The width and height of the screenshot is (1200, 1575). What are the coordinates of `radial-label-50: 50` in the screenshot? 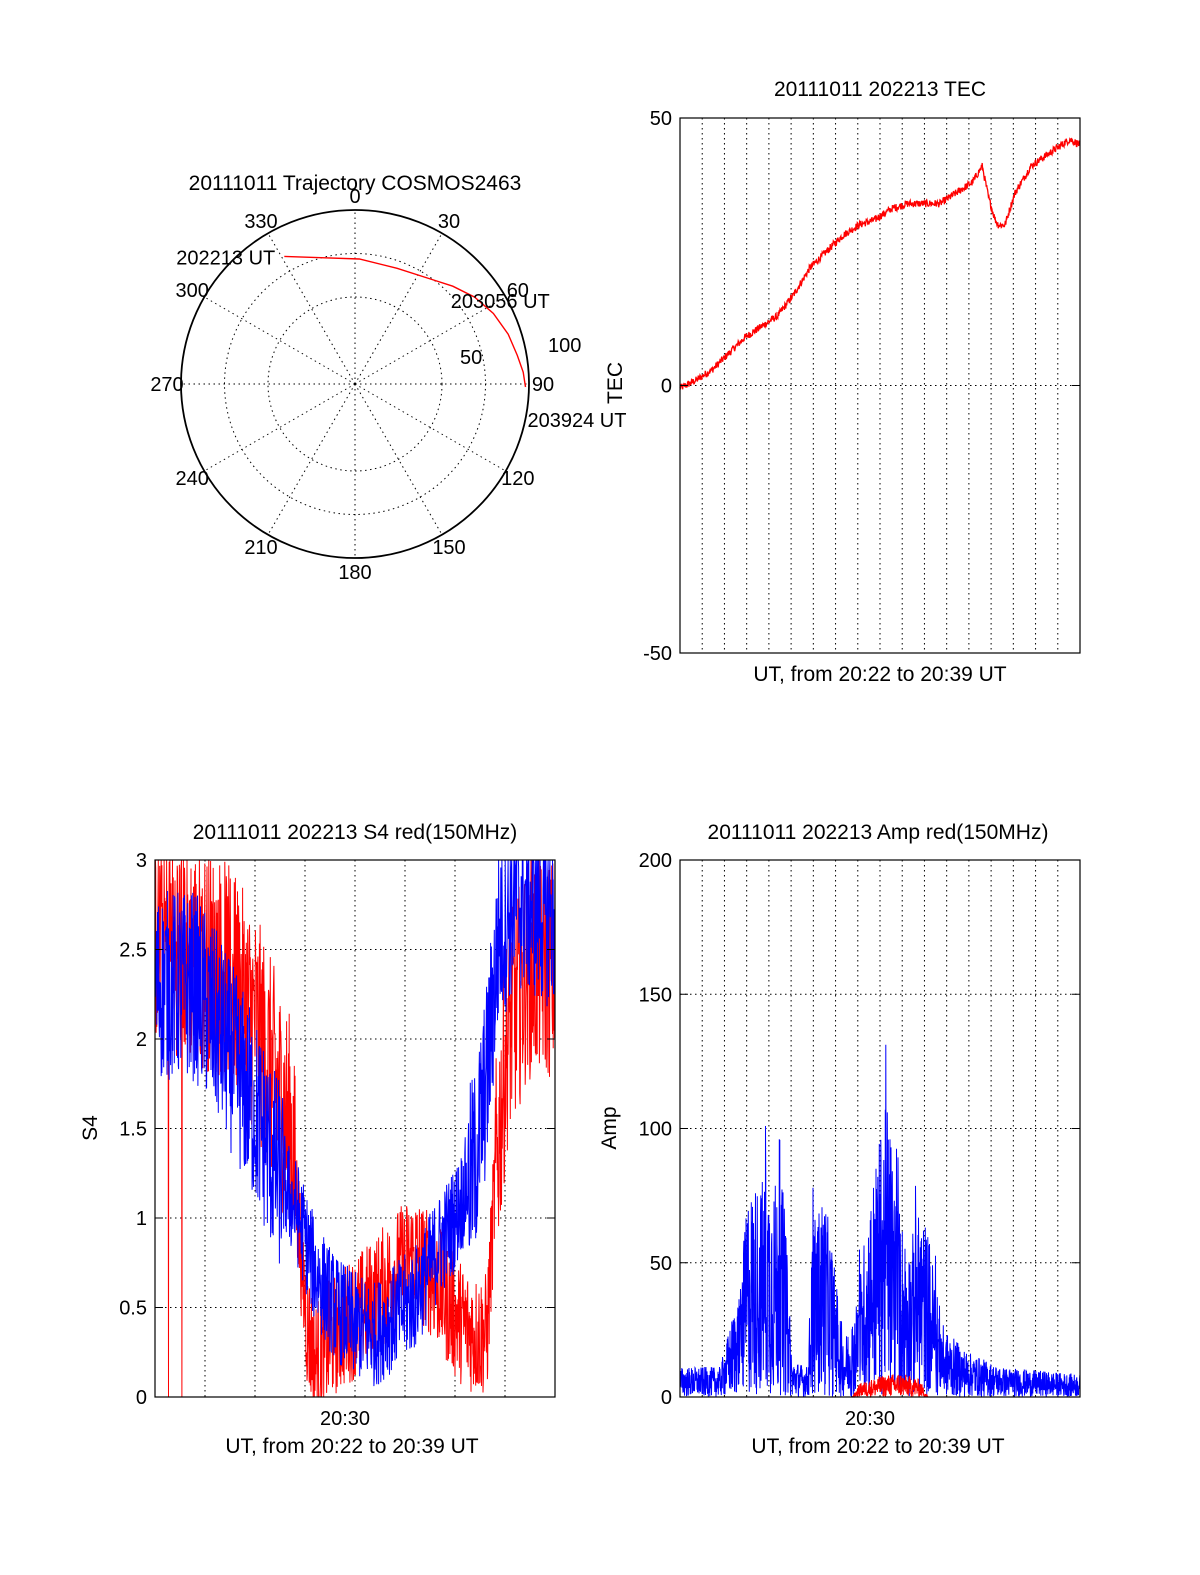 It's located at (471, 358).